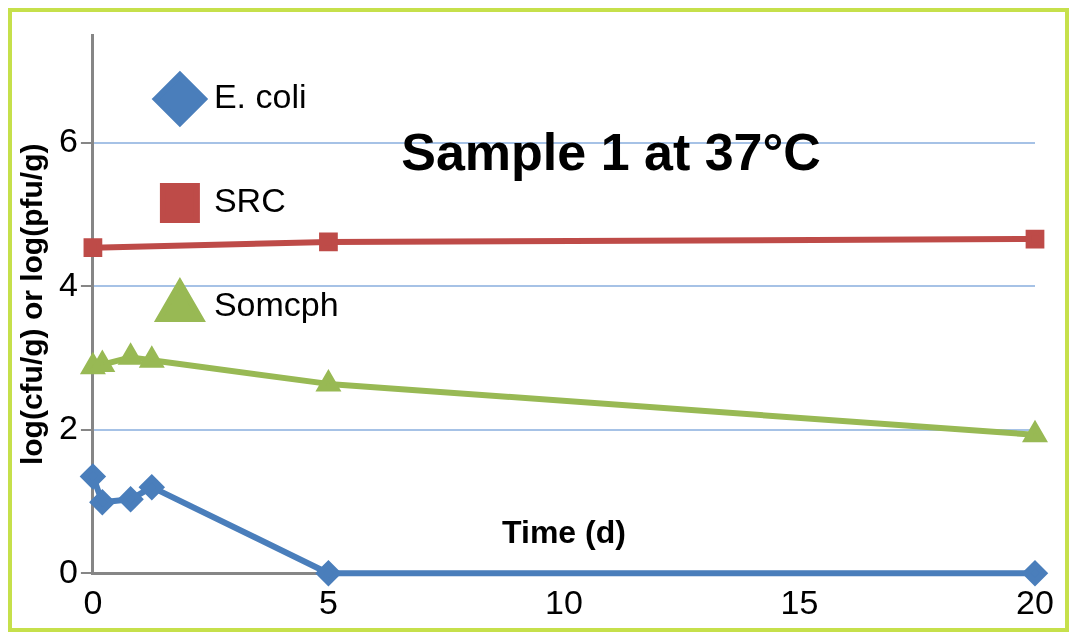 The height and width of the screenshot is (640, 1077). Describe the element at coordinates (611, 152) in the screenshot. I see `text: Sample 1 at 37°C` at that location.